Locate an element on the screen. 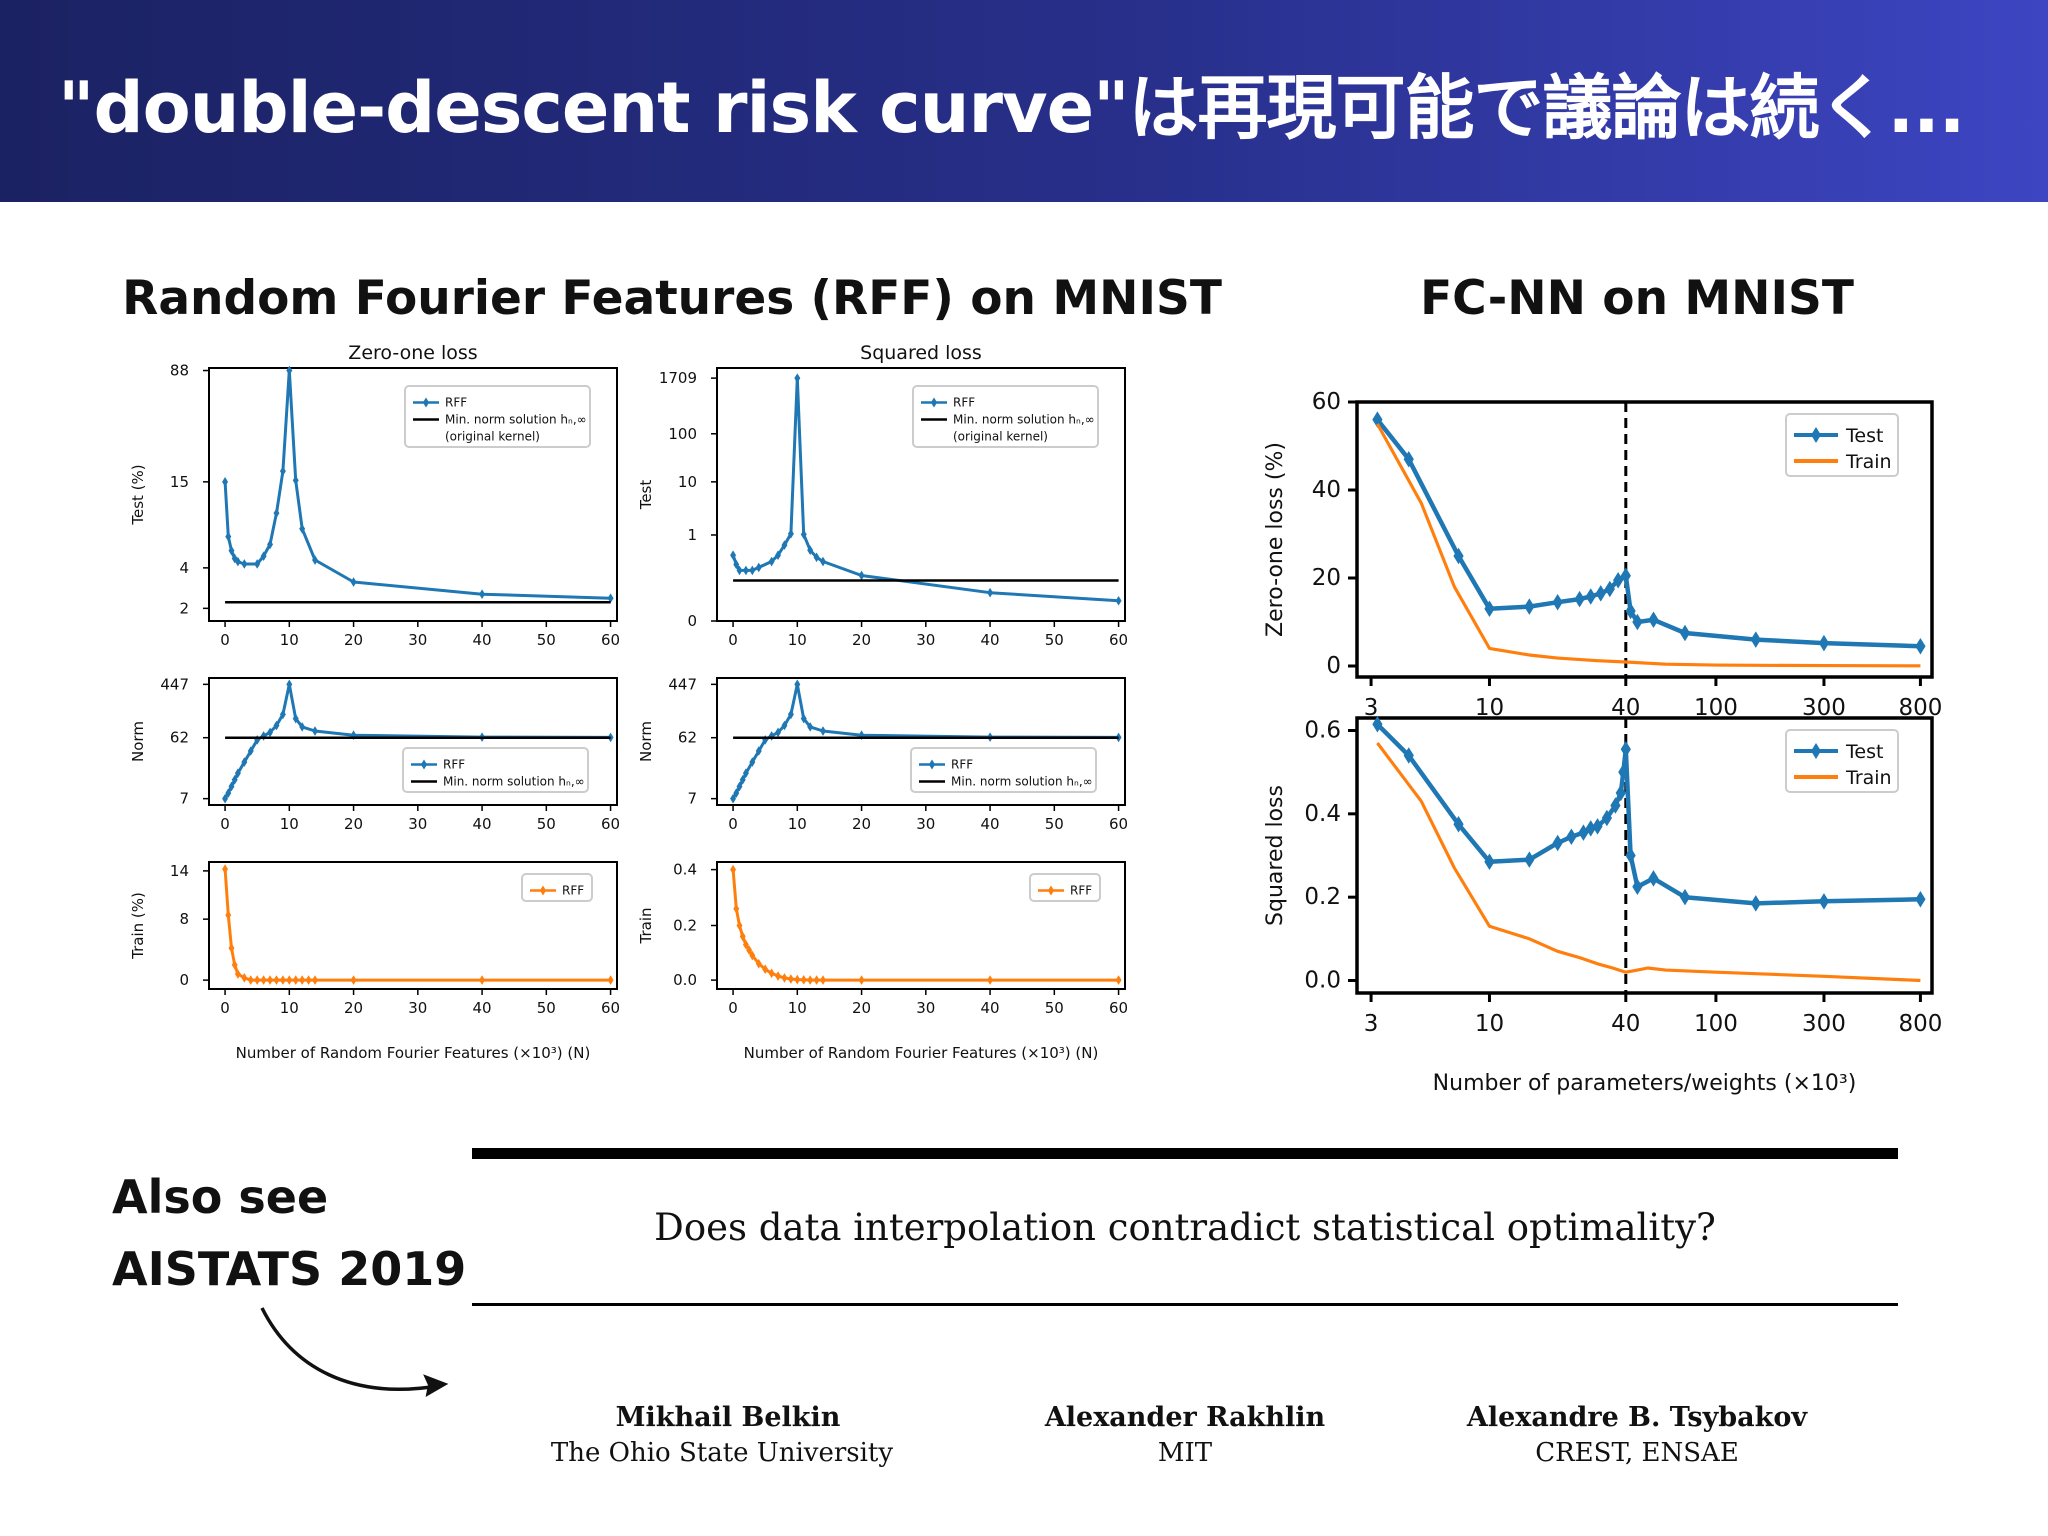 This screenshot has width=2048, height=1536. y-tick-label: 0.6 is located at coordinates (1322, 731).